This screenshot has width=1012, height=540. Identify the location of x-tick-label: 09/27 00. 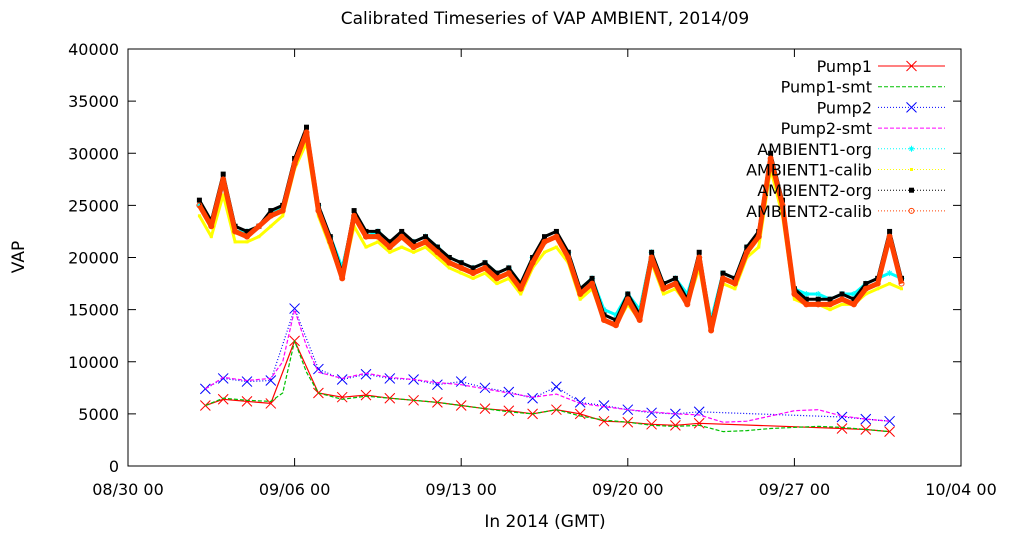
(795, 489).